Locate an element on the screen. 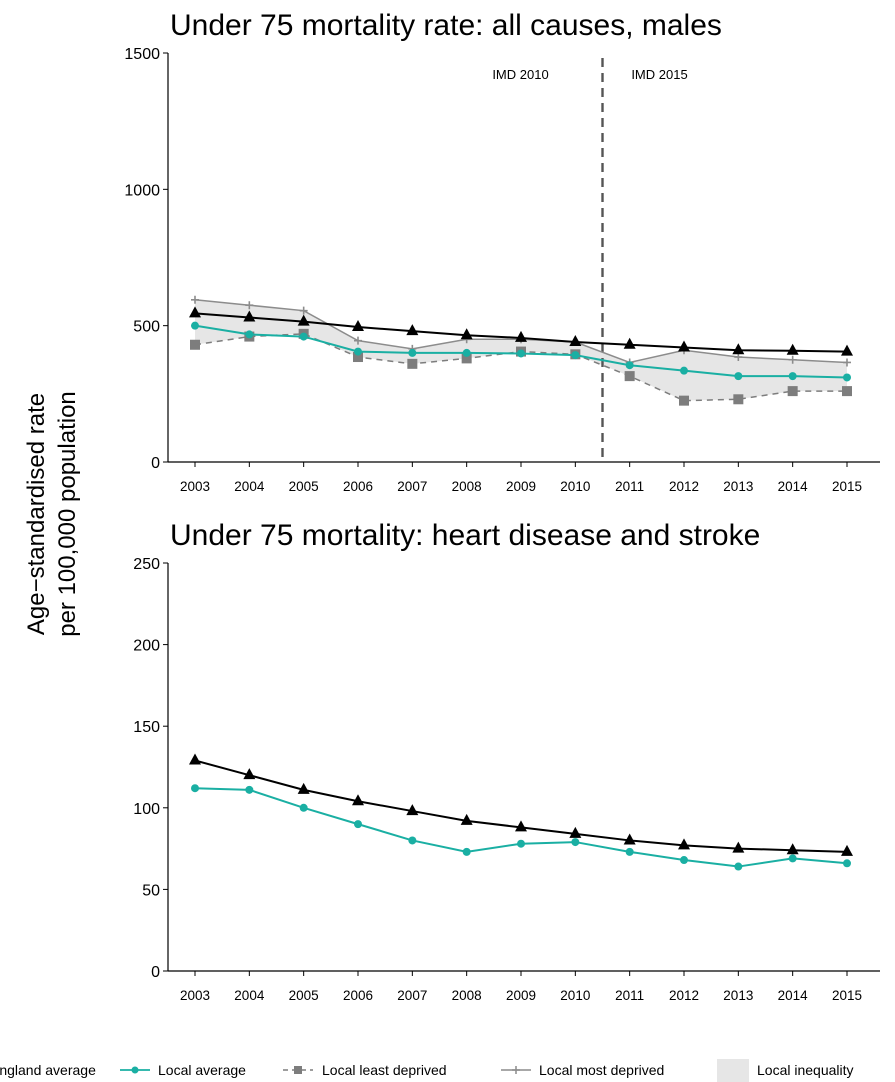  legend-label-england: England average is located at coordinates (48, 1070).